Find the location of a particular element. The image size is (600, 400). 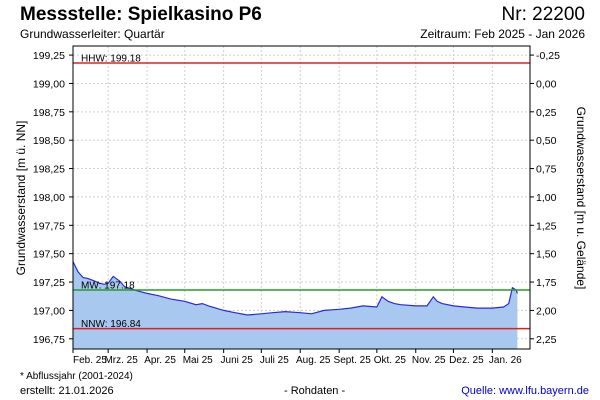

y-tick-label: 198,75 is located at coordinates (49, 113).